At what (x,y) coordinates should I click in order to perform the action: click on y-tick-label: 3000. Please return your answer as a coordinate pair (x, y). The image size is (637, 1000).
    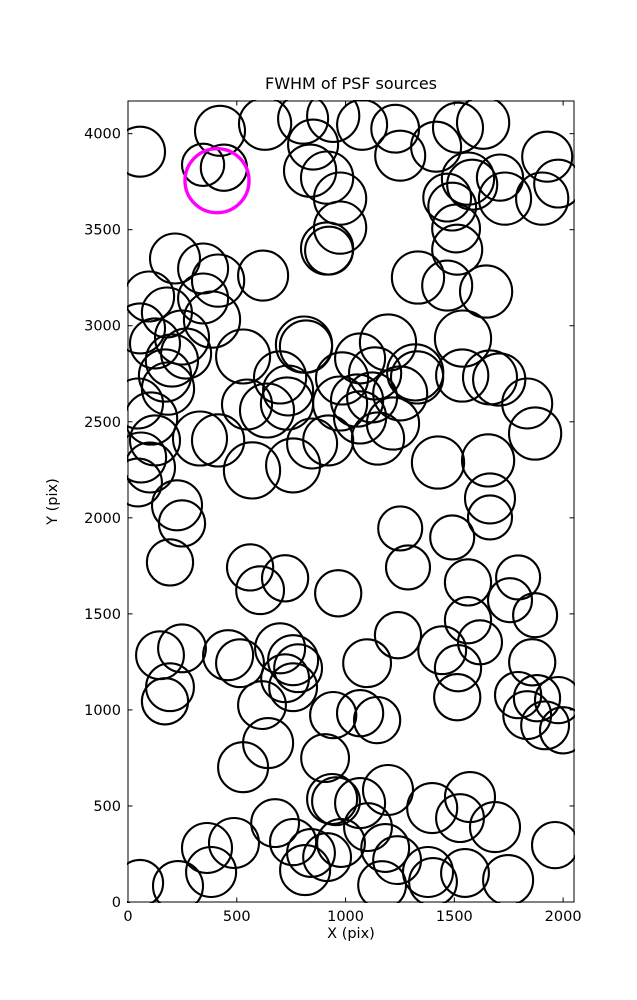
    Looking at the image, I should click on (102, 327).